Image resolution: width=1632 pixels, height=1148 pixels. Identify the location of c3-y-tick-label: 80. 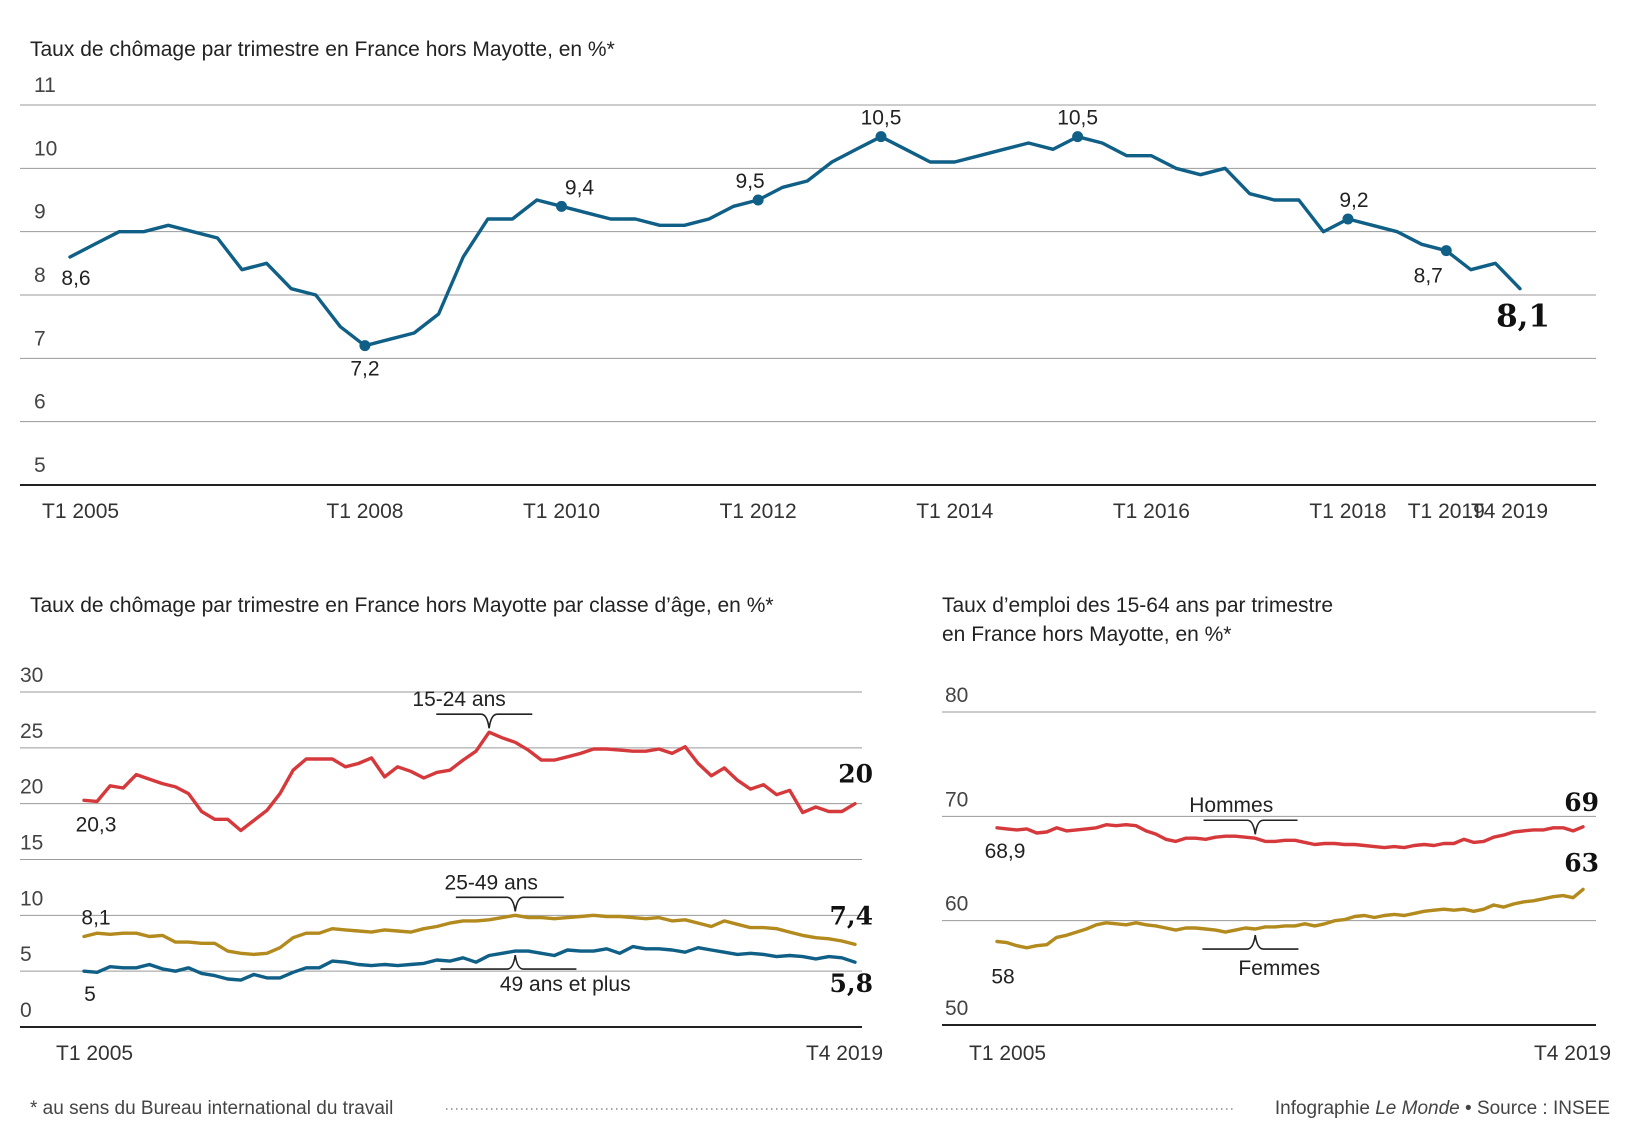
(956, 695).